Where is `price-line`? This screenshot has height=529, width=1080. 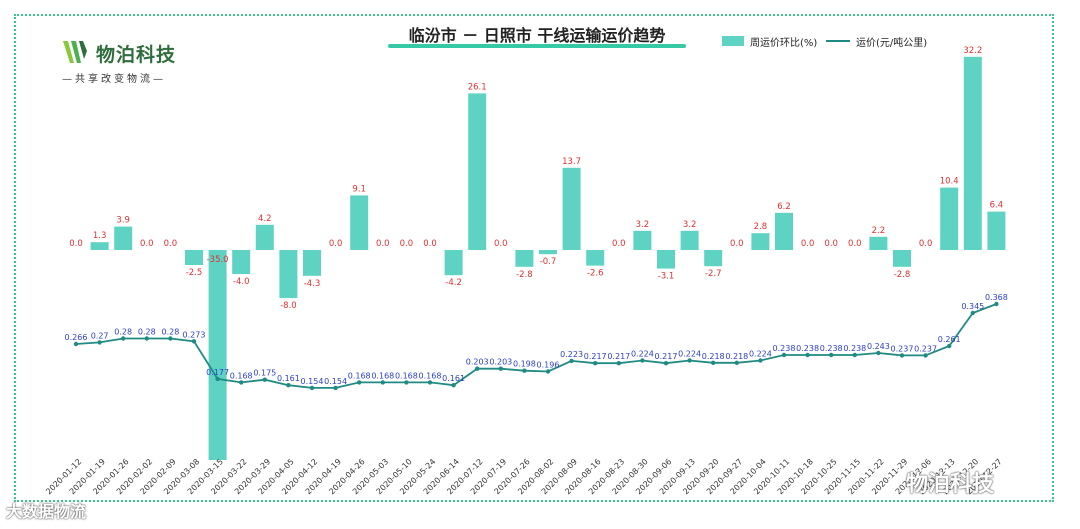 price-line is located at coordinates (536, 346).